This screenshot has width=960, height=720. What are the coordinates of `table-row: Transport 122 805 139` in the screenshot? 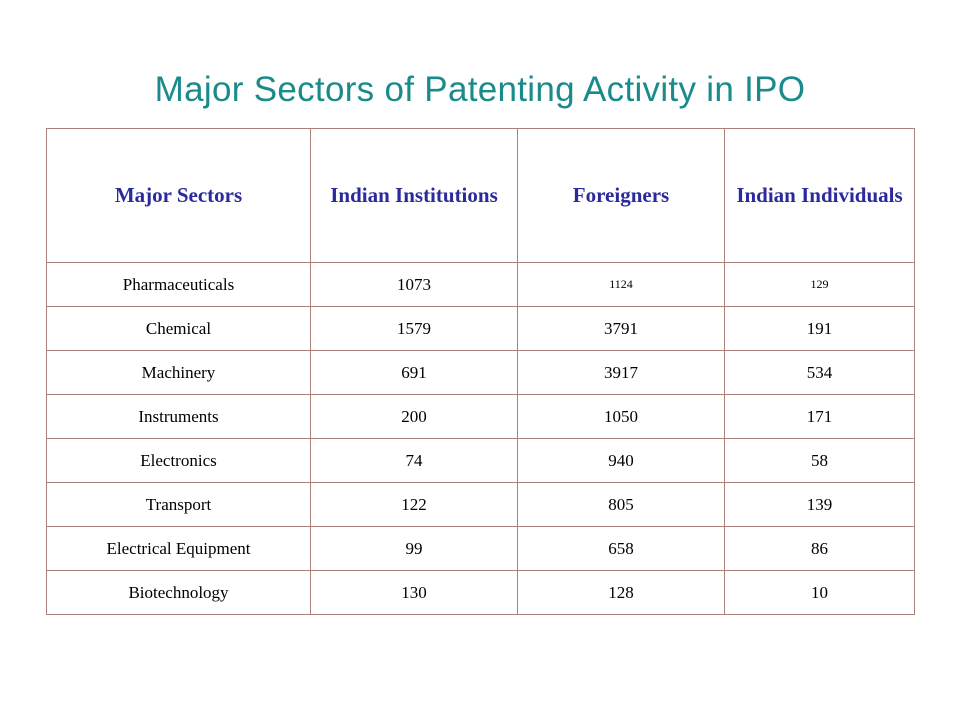 It's located at (480, 504).